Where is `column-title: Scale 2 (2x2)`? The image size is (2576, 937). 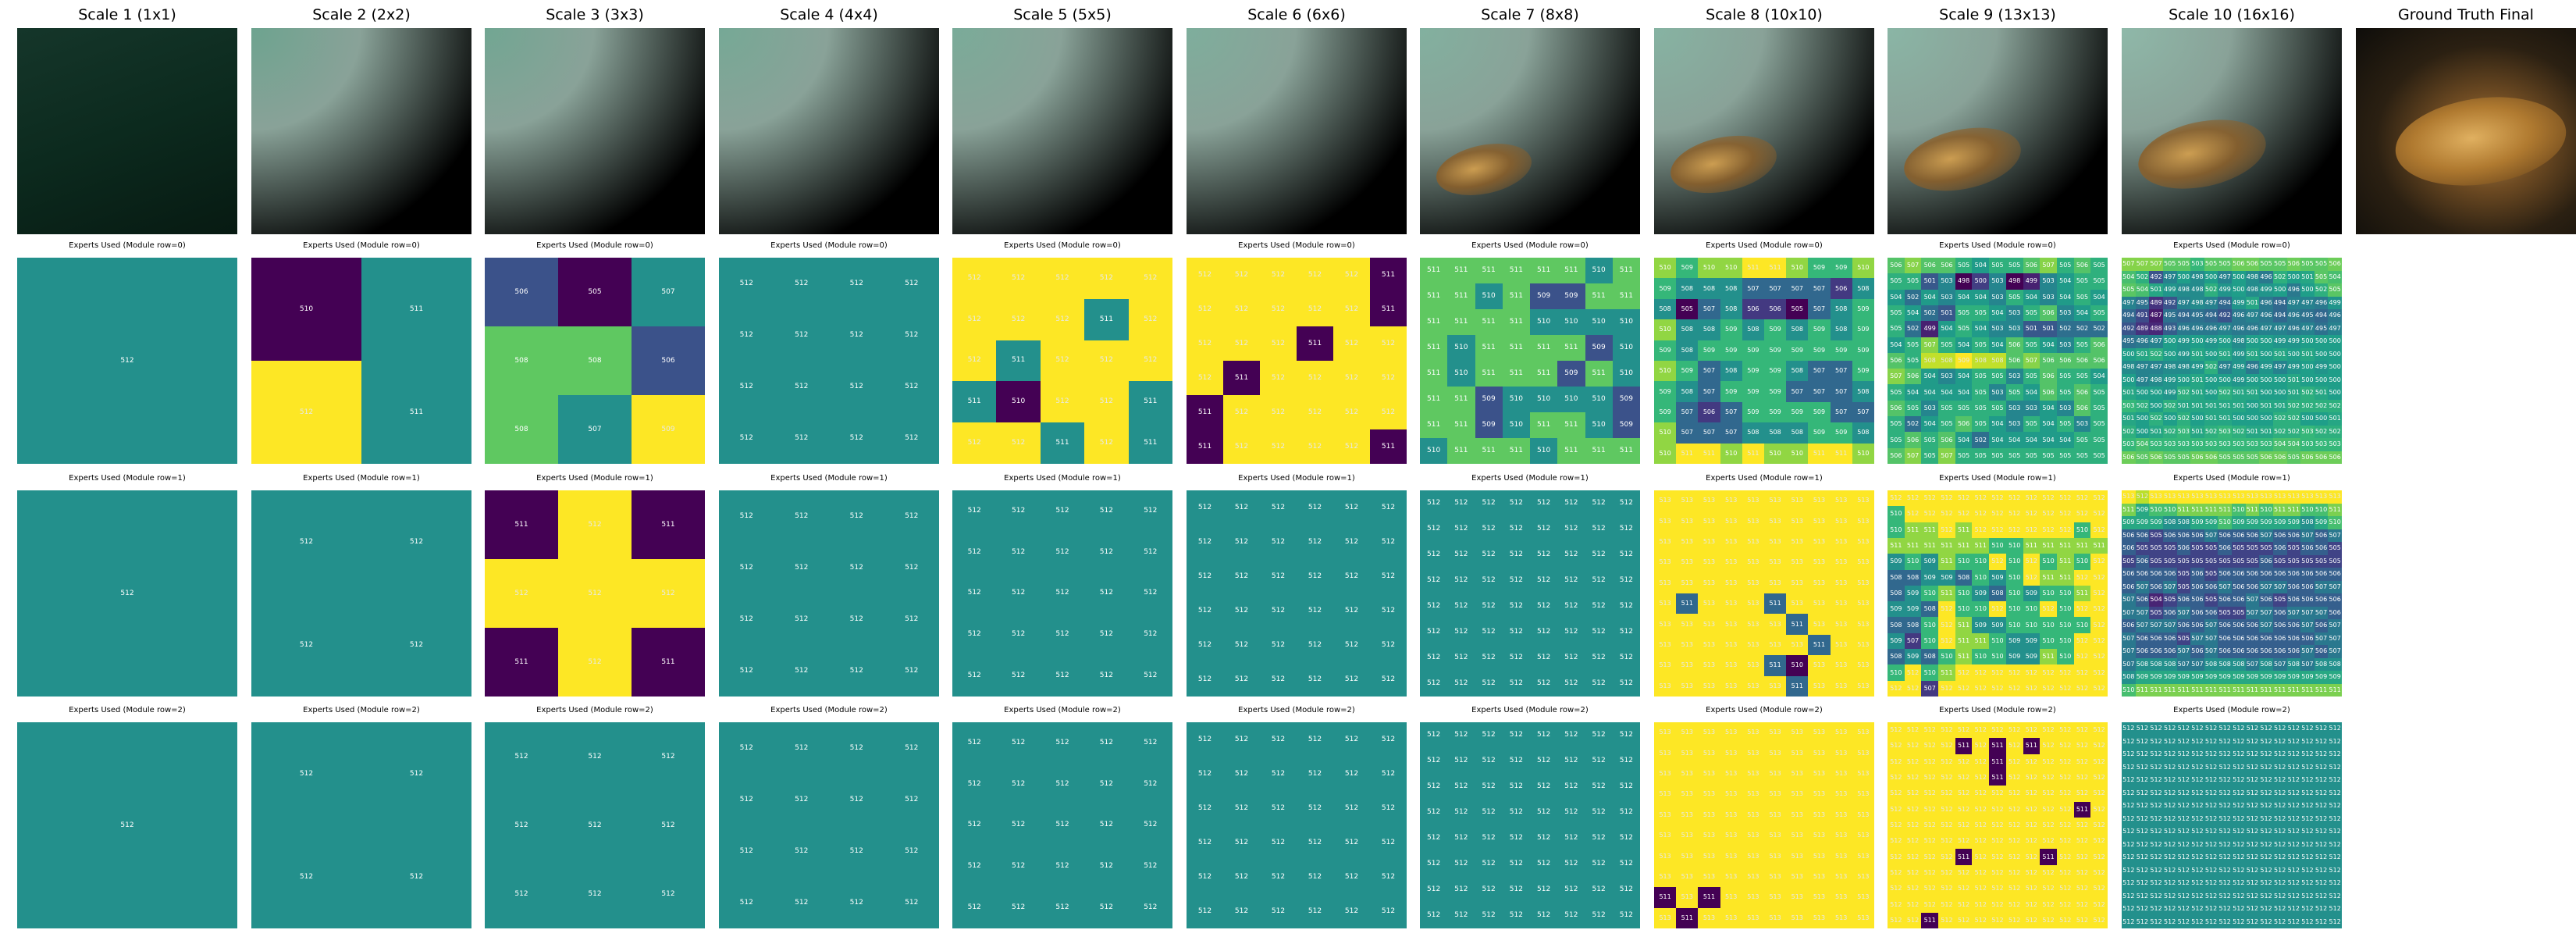
column-title: Scale 2 (2x2) is located at coordinates (361, 14).